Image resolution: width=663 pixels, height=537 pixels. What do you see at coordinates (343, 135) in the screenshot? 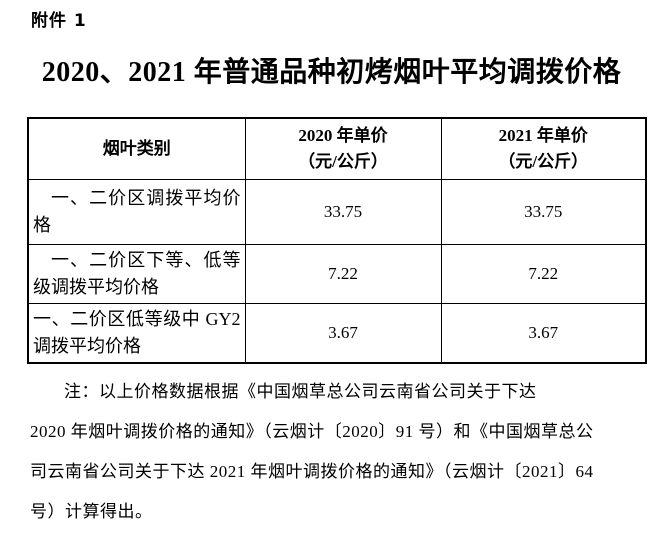
I see `header-2020-line1: 2020 年单价` at bounding box center [343, 135].